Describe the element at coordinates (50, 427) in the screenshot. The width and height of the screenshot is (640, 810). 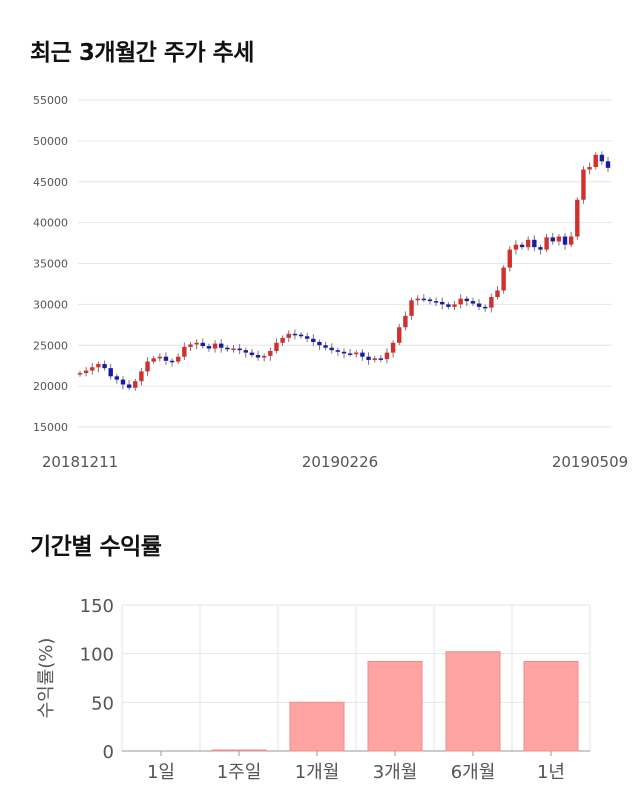
I see `price-y-tick-label: 15000` at that location.